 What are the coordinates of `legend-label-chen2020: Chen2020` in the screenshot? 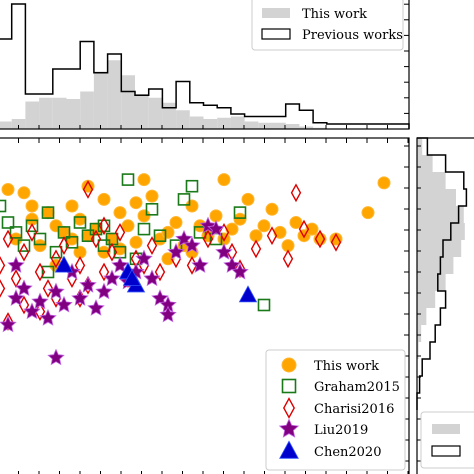 It's located at (347, 452).